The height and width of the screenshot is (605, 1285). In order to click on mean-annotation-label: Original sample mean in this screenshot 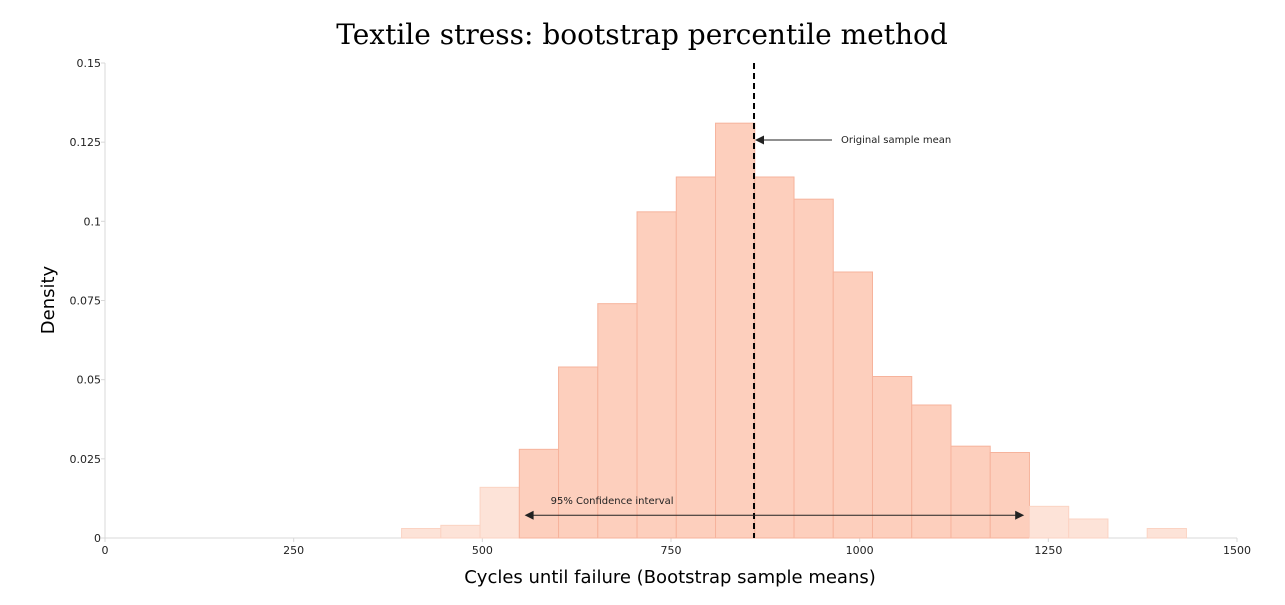, I will do `click(896, 140)`.